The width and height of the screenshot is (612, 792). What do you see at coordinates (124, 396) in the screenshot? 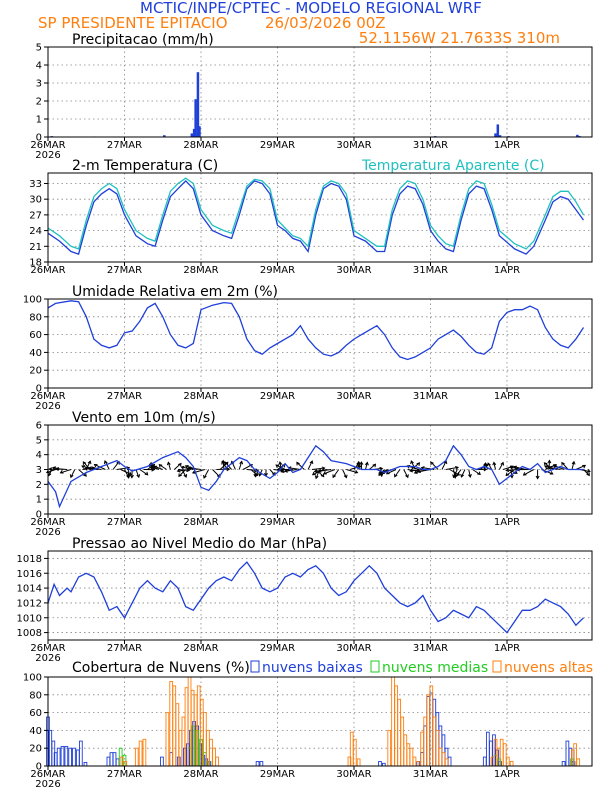
I see `rh-xtick-label: 27MAR` at bounding box center [124, 396].